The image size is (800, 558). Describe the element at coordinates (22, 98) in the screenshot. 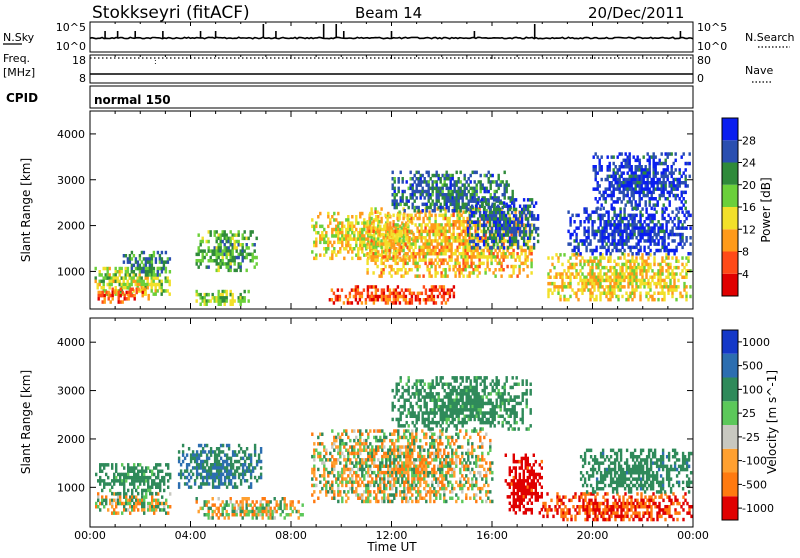

I see `cpid-label: CPID` at that location.